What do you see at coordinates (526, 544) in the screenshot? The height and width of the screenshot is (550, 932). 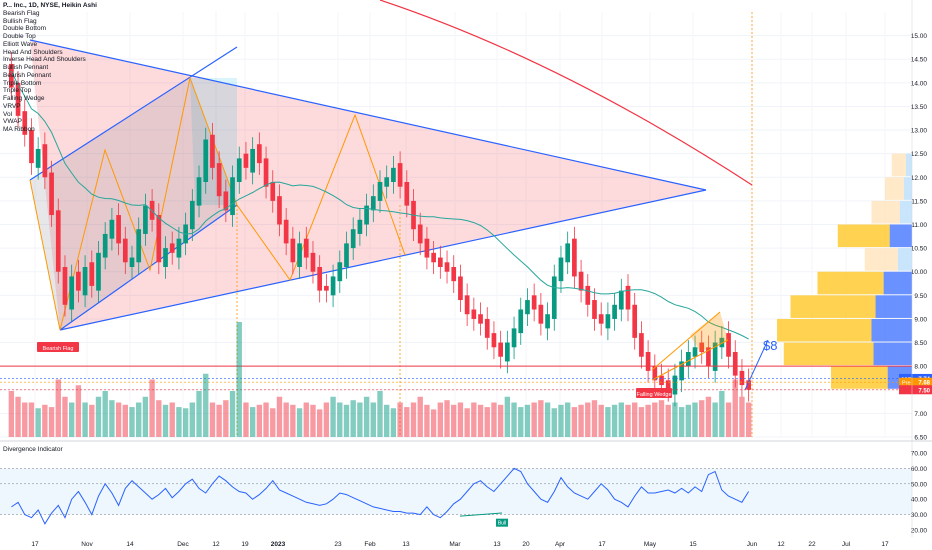 I see `time-tick-label: 20` at bounding box center [526, 544].